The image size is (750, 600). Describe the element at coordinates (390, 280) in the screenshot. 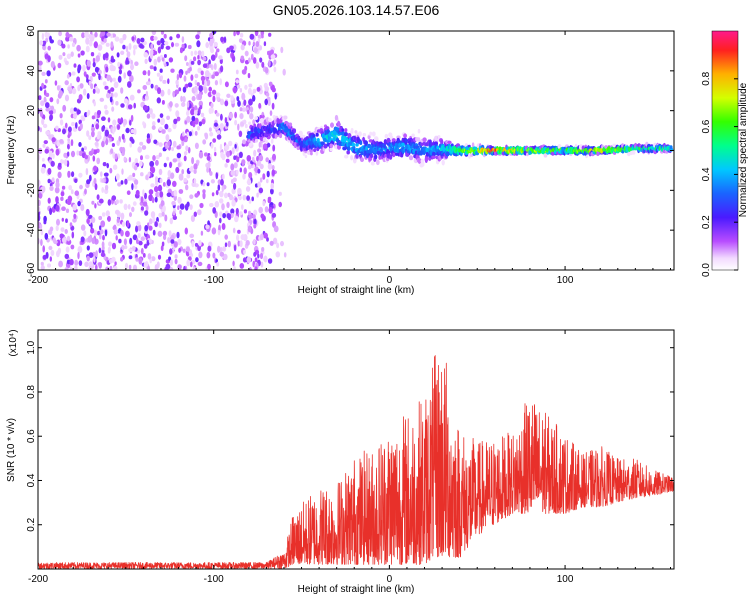

I see `x-tick-label: 0` at that location.